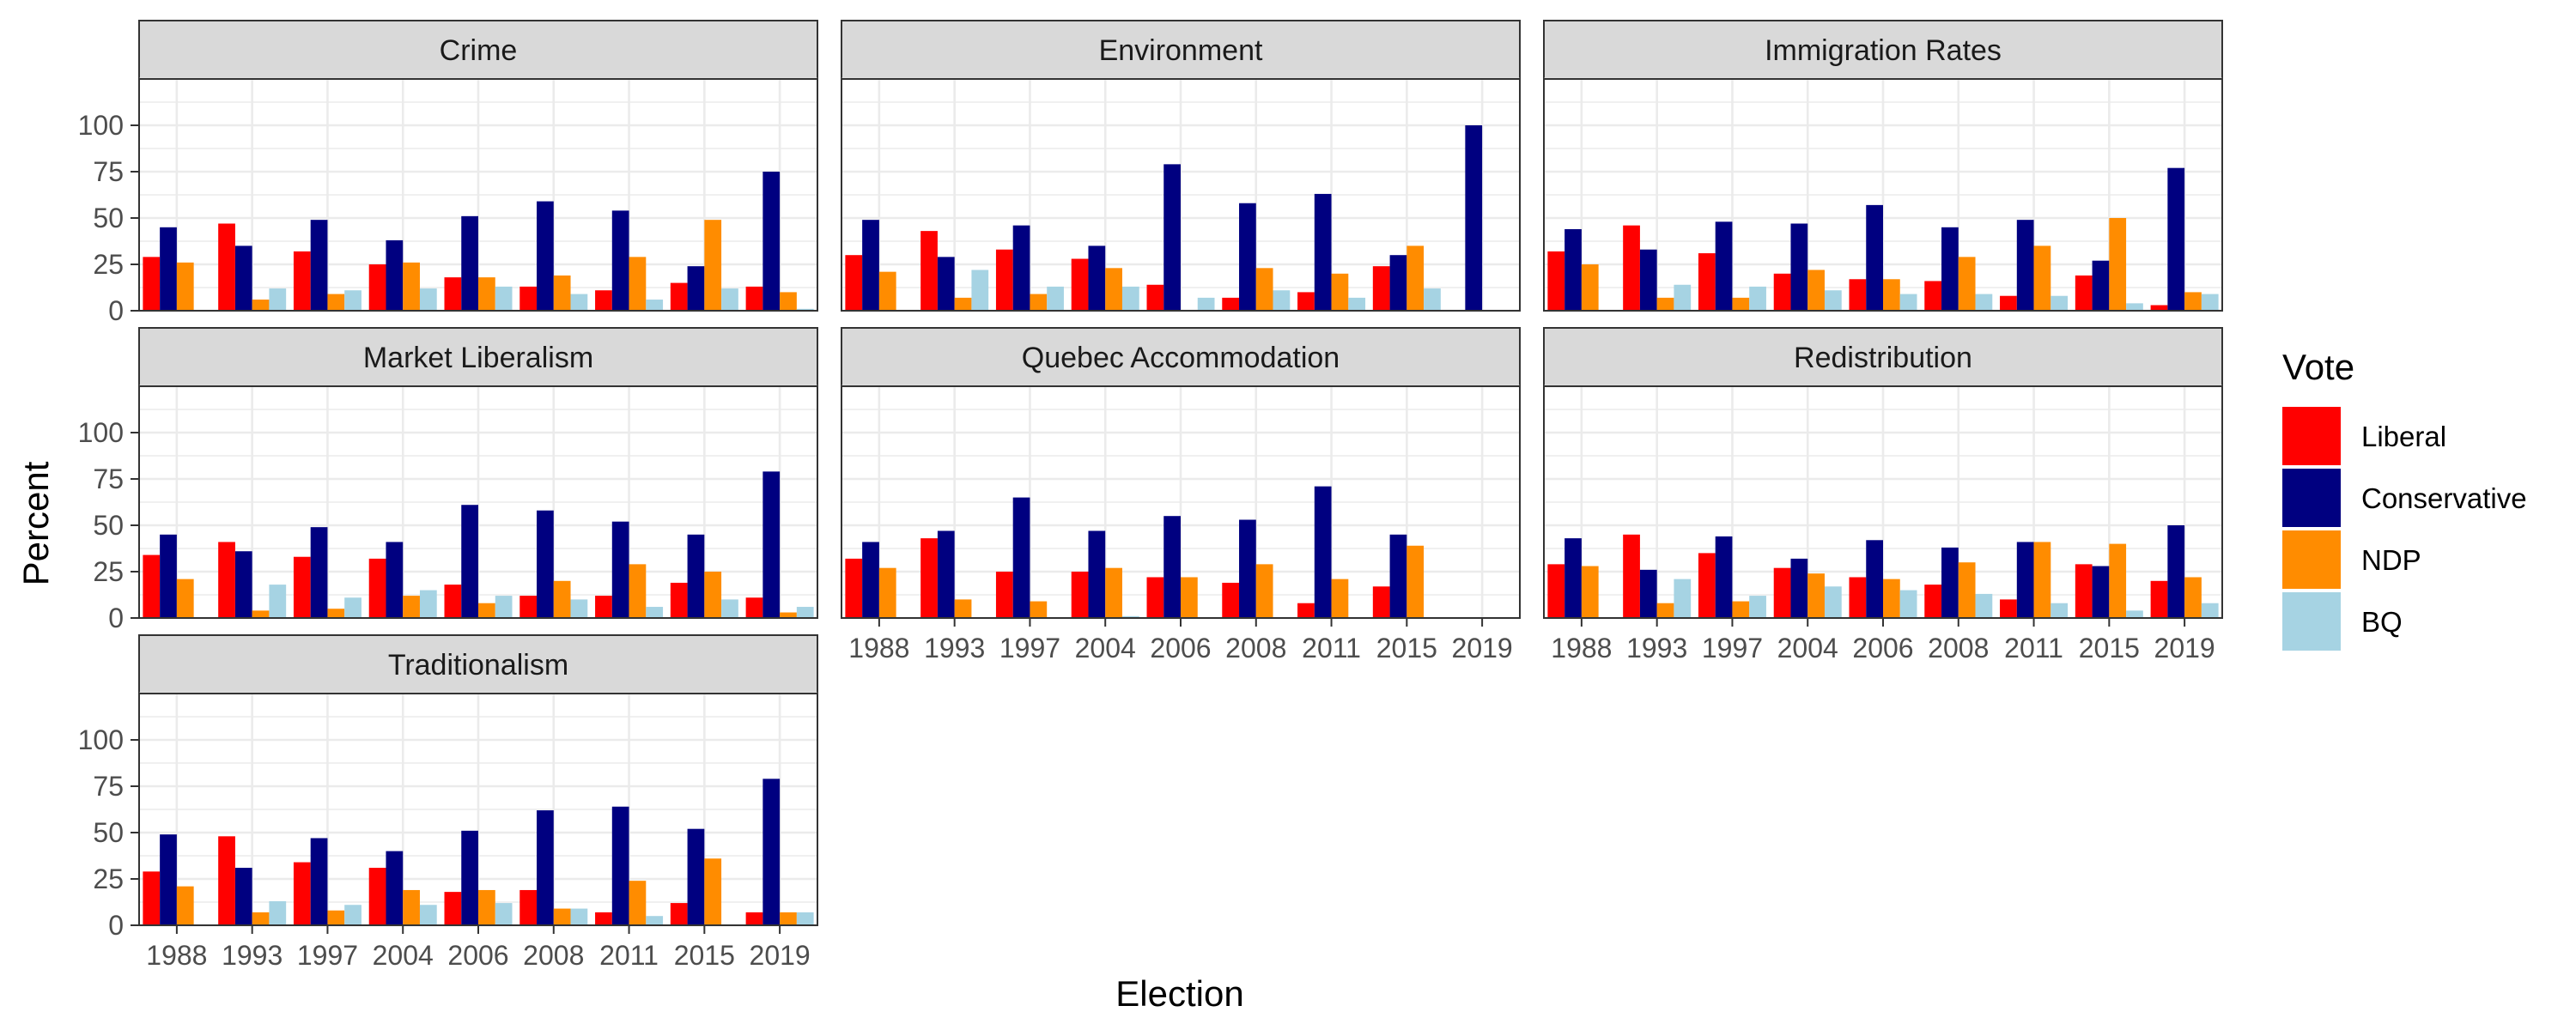 The image size is (2576, 1030). I want to click on bar-liberal-1997, so click(302, 281).